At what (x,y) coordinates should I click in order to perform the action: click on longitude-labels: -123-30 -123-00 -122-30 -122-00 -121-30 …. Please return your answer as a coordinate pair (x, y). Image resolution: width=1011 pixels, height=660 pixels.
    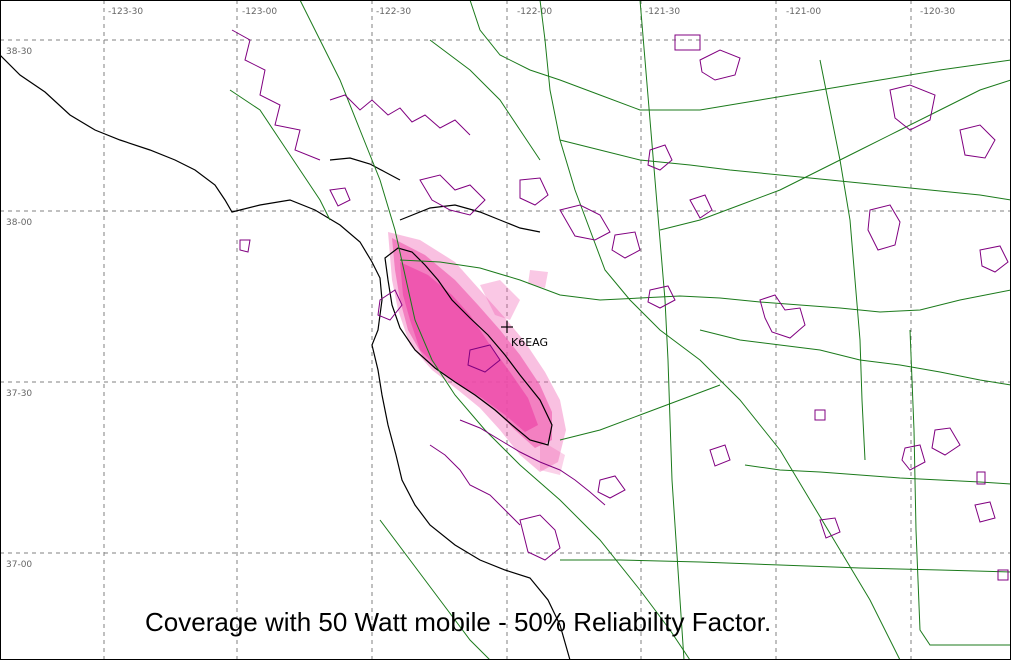
    Looking at the image, I should click on (531, 12).